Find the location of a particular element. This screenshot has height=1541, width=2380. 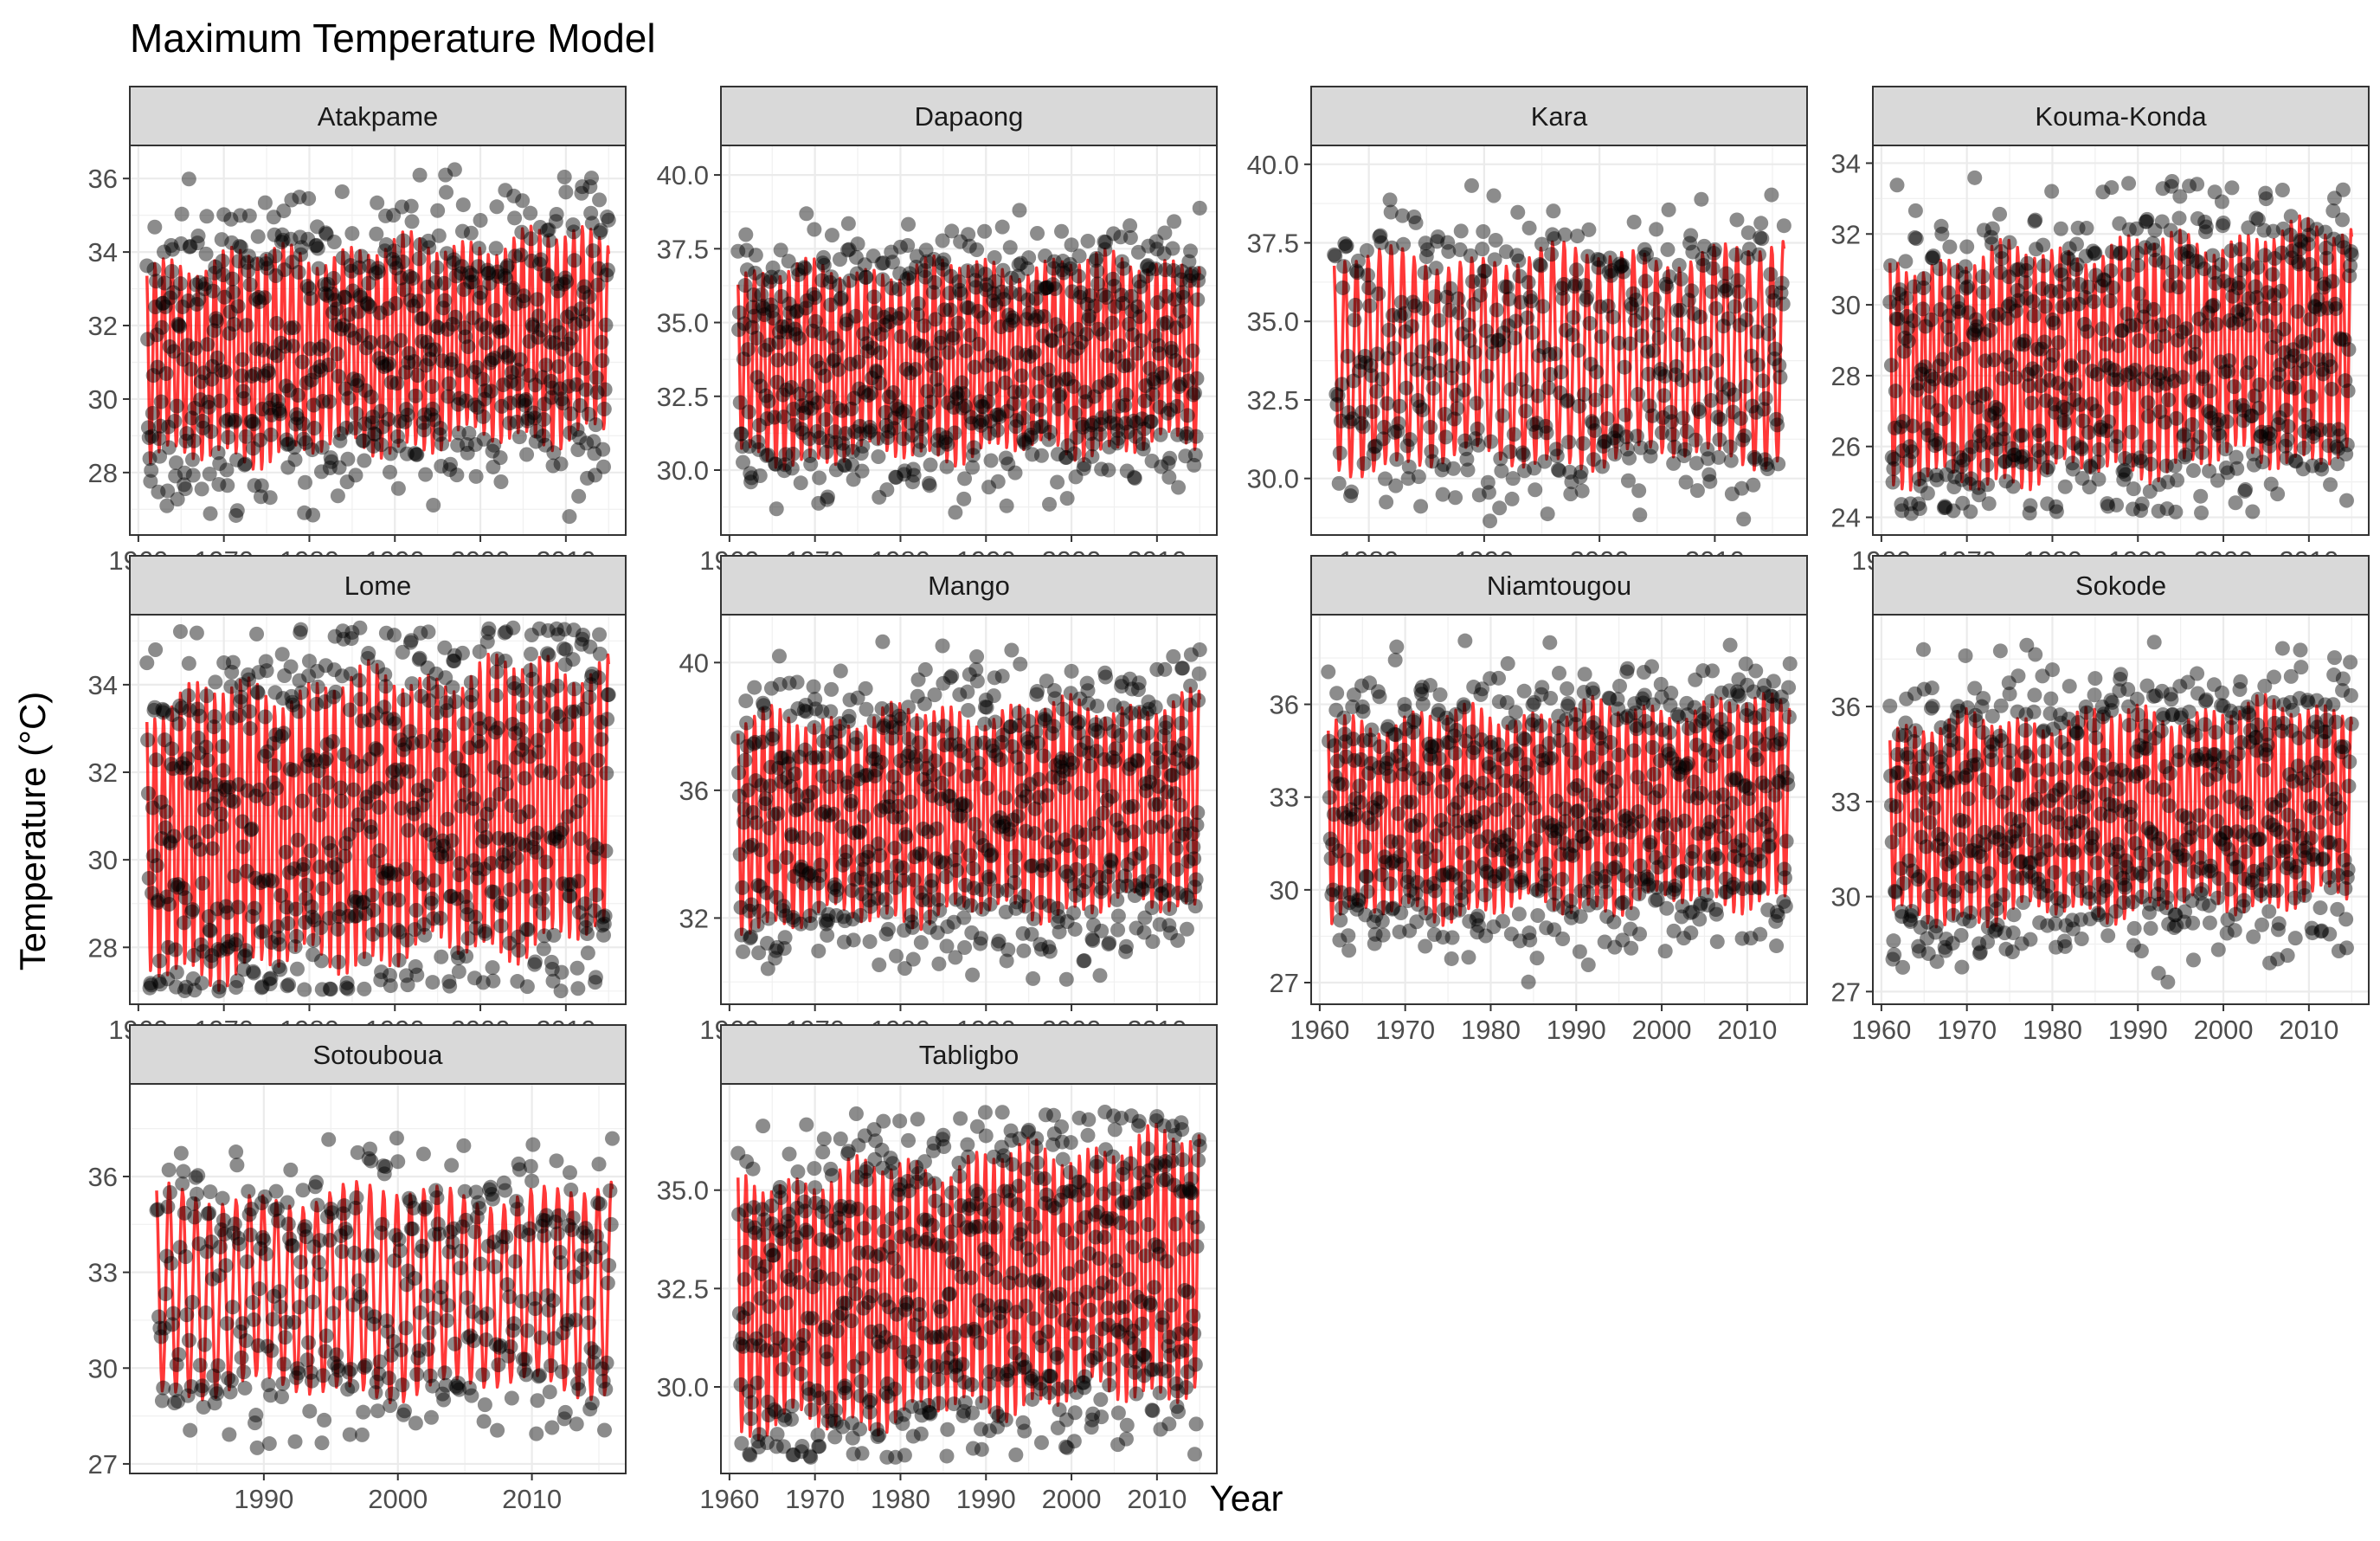

y-tick-label: 30.0 is located at coordinates (1273, 479).